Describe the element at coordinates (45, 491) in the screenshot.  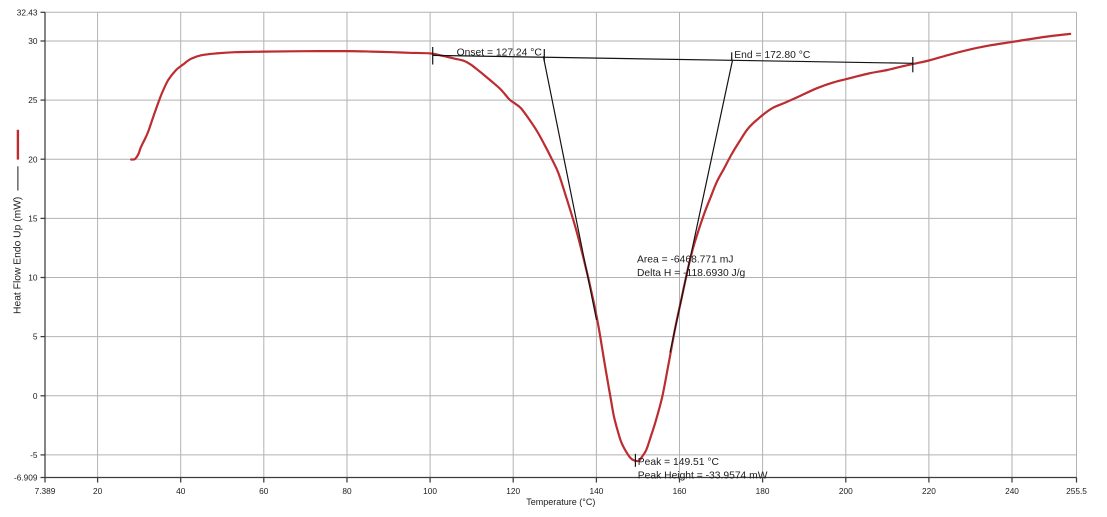
I see `svg-text: 7.389` at that location.